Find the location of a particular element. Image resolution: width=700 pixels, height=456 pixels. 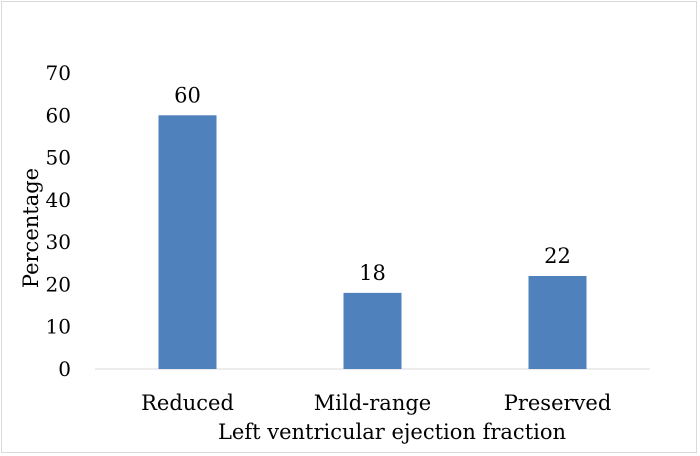

y-tick-label: 20 is located at coordinates (58, 284).